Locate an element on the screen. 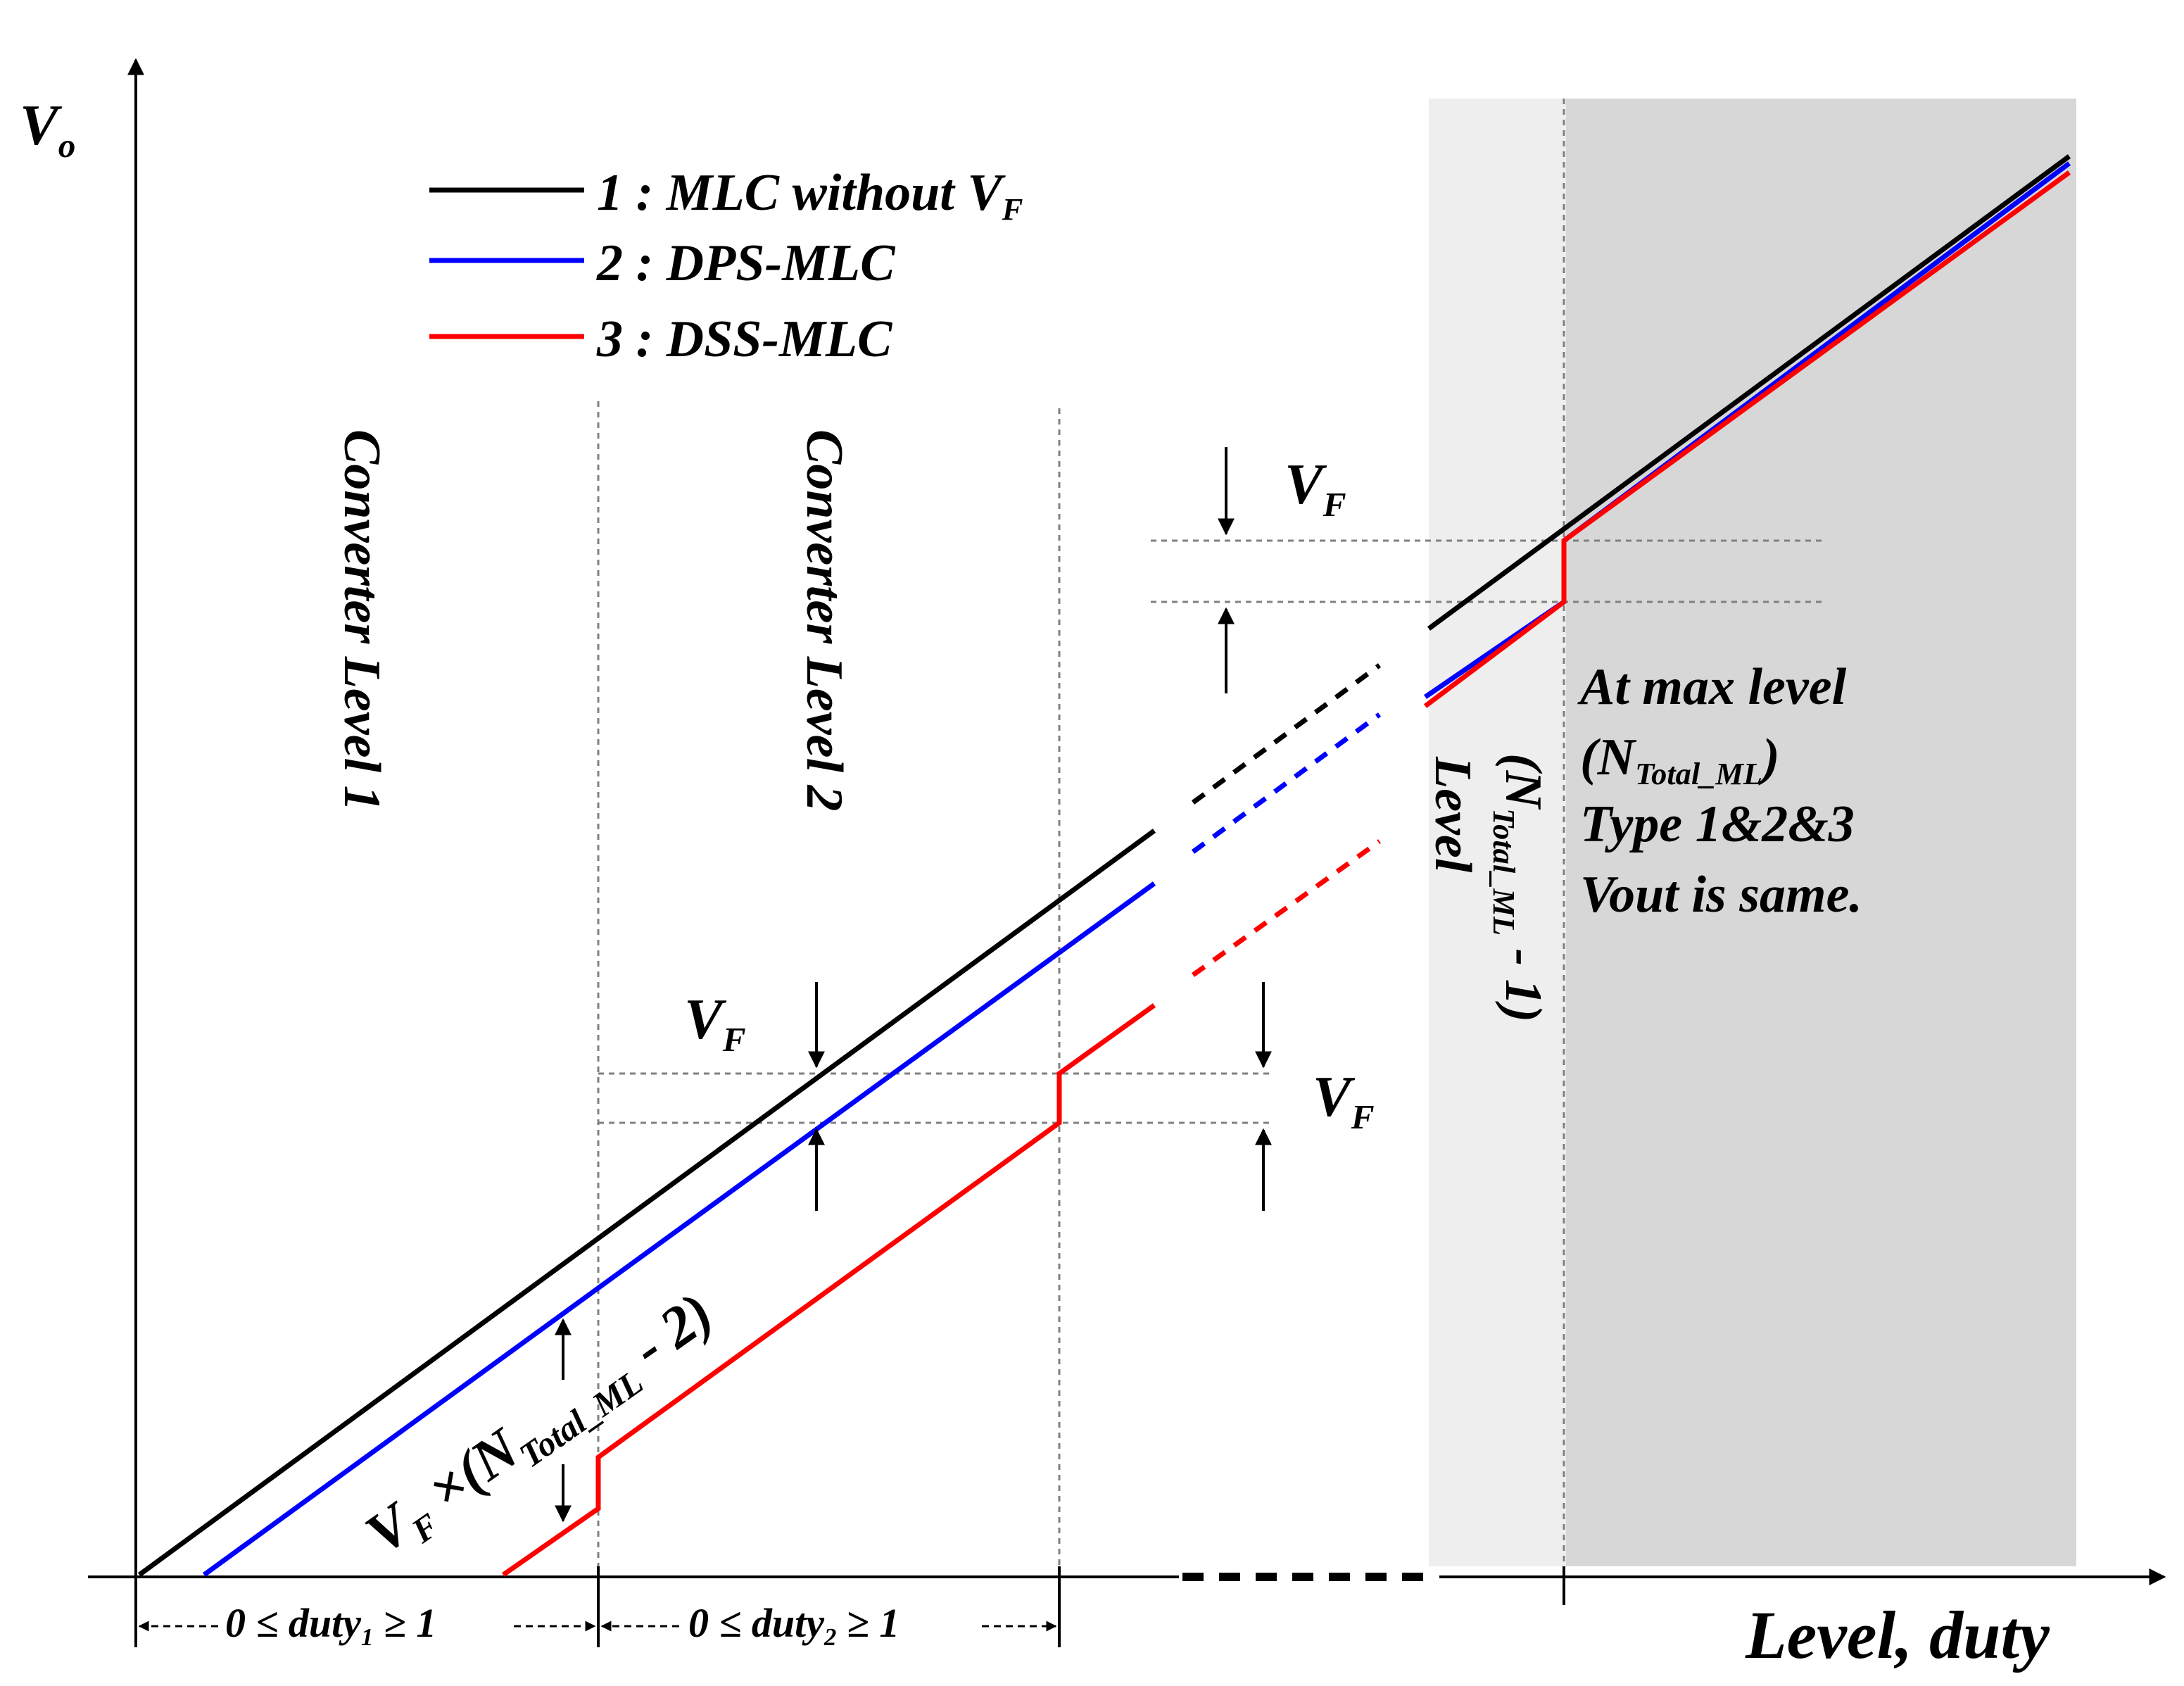 The image size is (2184, 1686). legend-label-2: 2 : DPS-MLC is located at coordinates (746, 263).